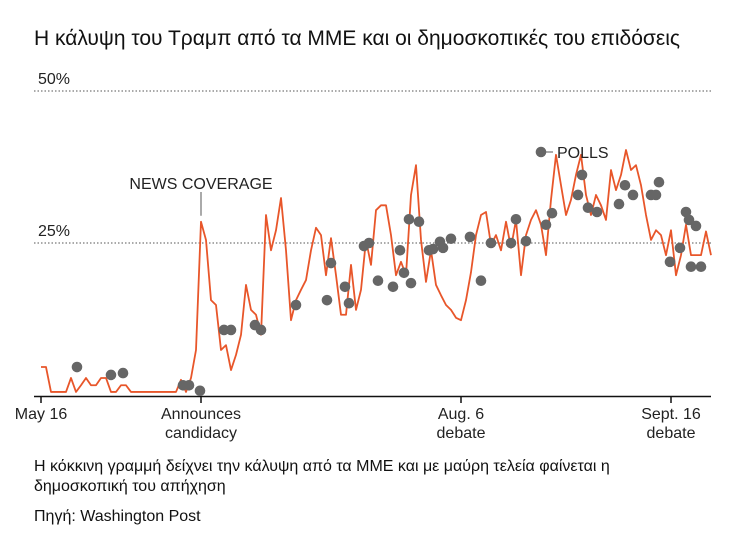  I want to click on legend-dot, so click(541, 152).